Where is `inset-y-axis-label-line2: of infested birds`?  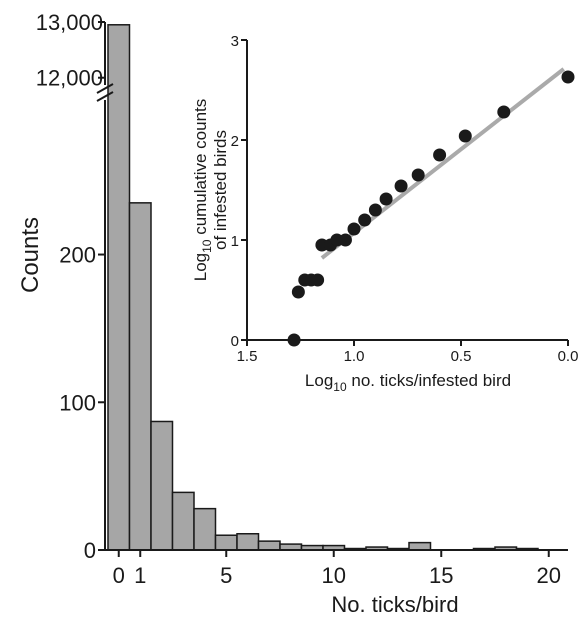 inset-y-axis-label-line2: of infested birds is located at coordinates (220, 190).